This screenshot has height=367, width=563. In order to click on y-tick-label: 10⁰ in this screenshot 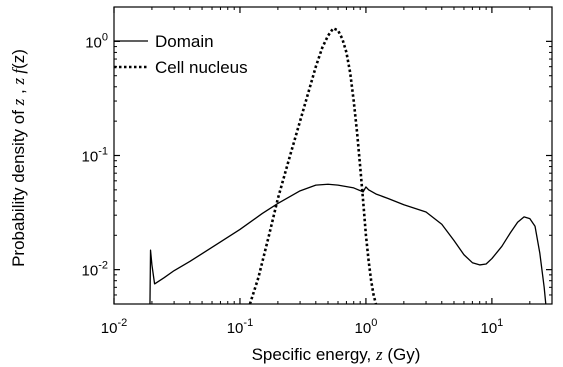, I will do `click(96, 41)`.